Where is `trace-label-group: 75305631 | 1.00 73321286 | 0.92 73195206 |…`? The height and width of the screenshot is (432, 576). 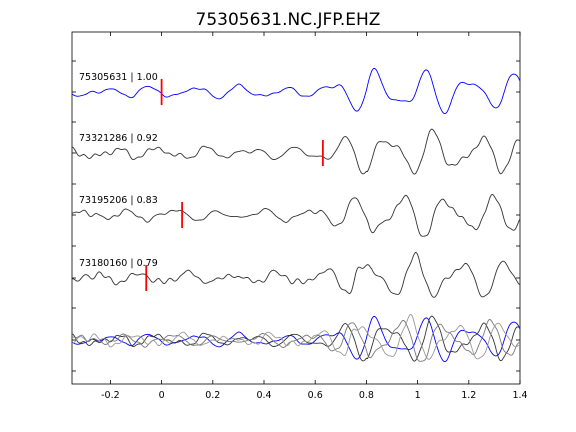 trace-label-group: 75305631 | 1.00 73321286 | 0.92 73195206 |… is located at coordinates (118, 170).